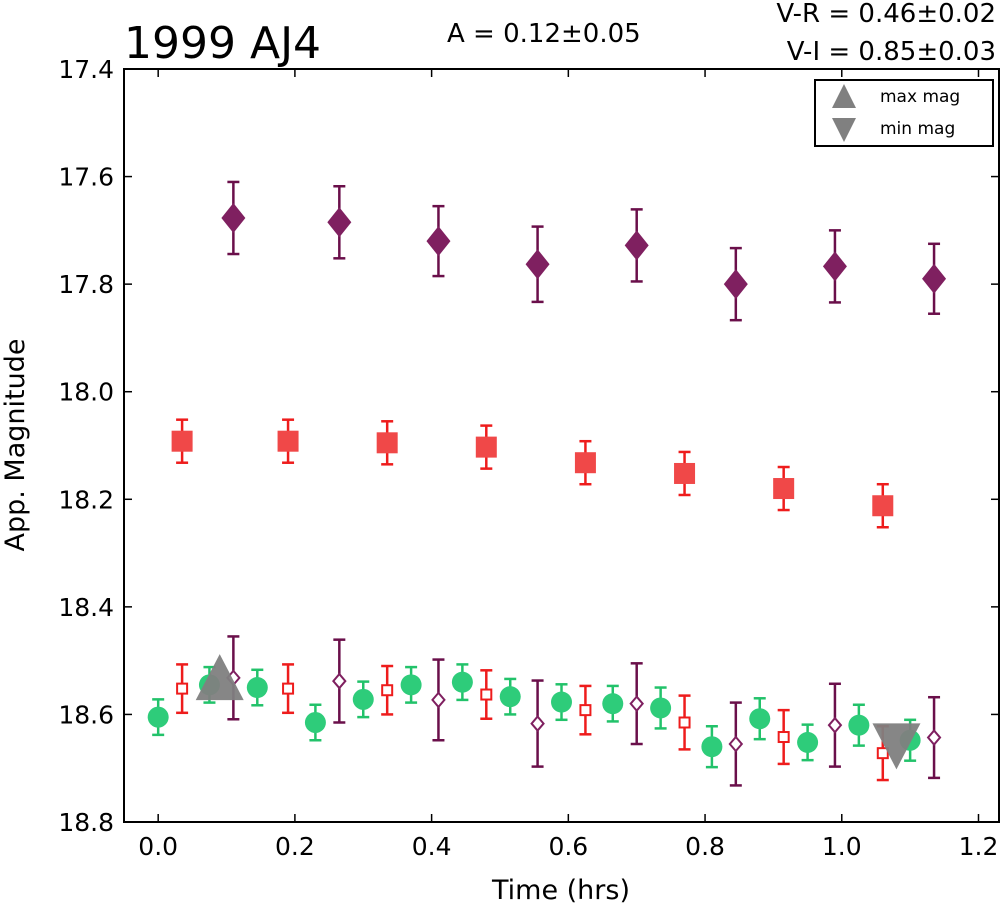  Describe the element at coordinates (86, 499) in the screenshot. I see `y-tick-label: 18.2` at that location.